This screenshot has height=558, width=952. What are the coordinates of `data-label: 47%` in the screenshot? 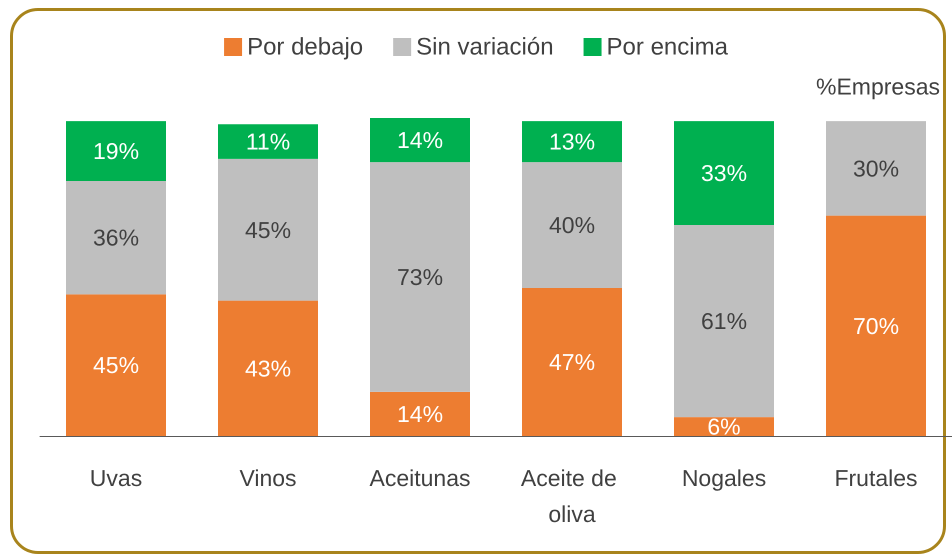 It's located at (572, 362).